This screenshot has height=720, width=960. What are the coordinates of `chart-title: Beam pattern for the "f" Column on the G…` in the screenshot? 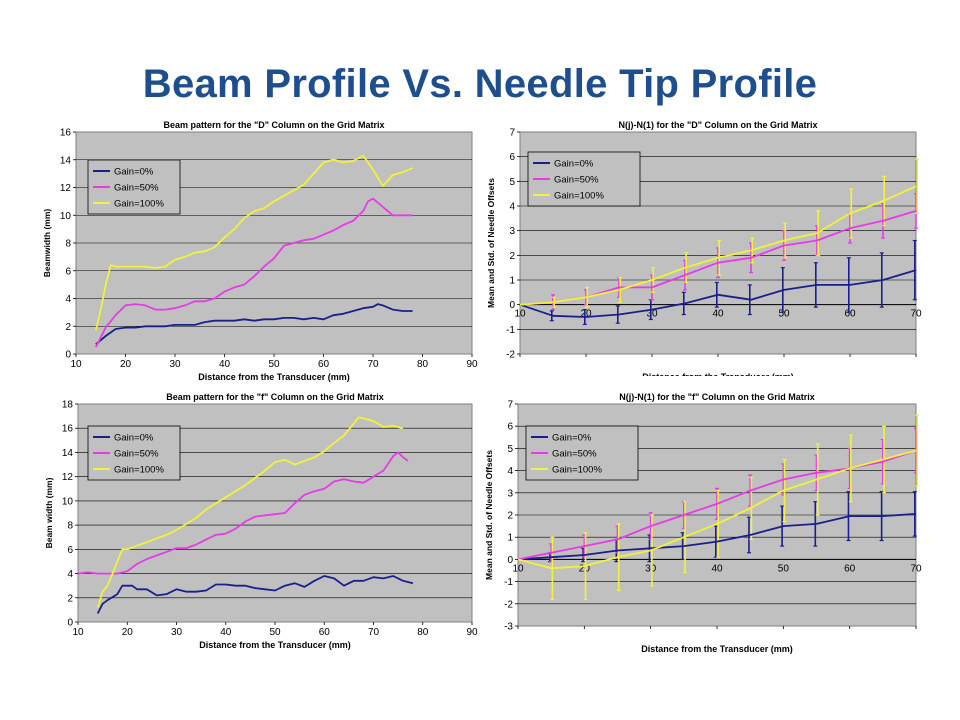 It's located at (275, 397).